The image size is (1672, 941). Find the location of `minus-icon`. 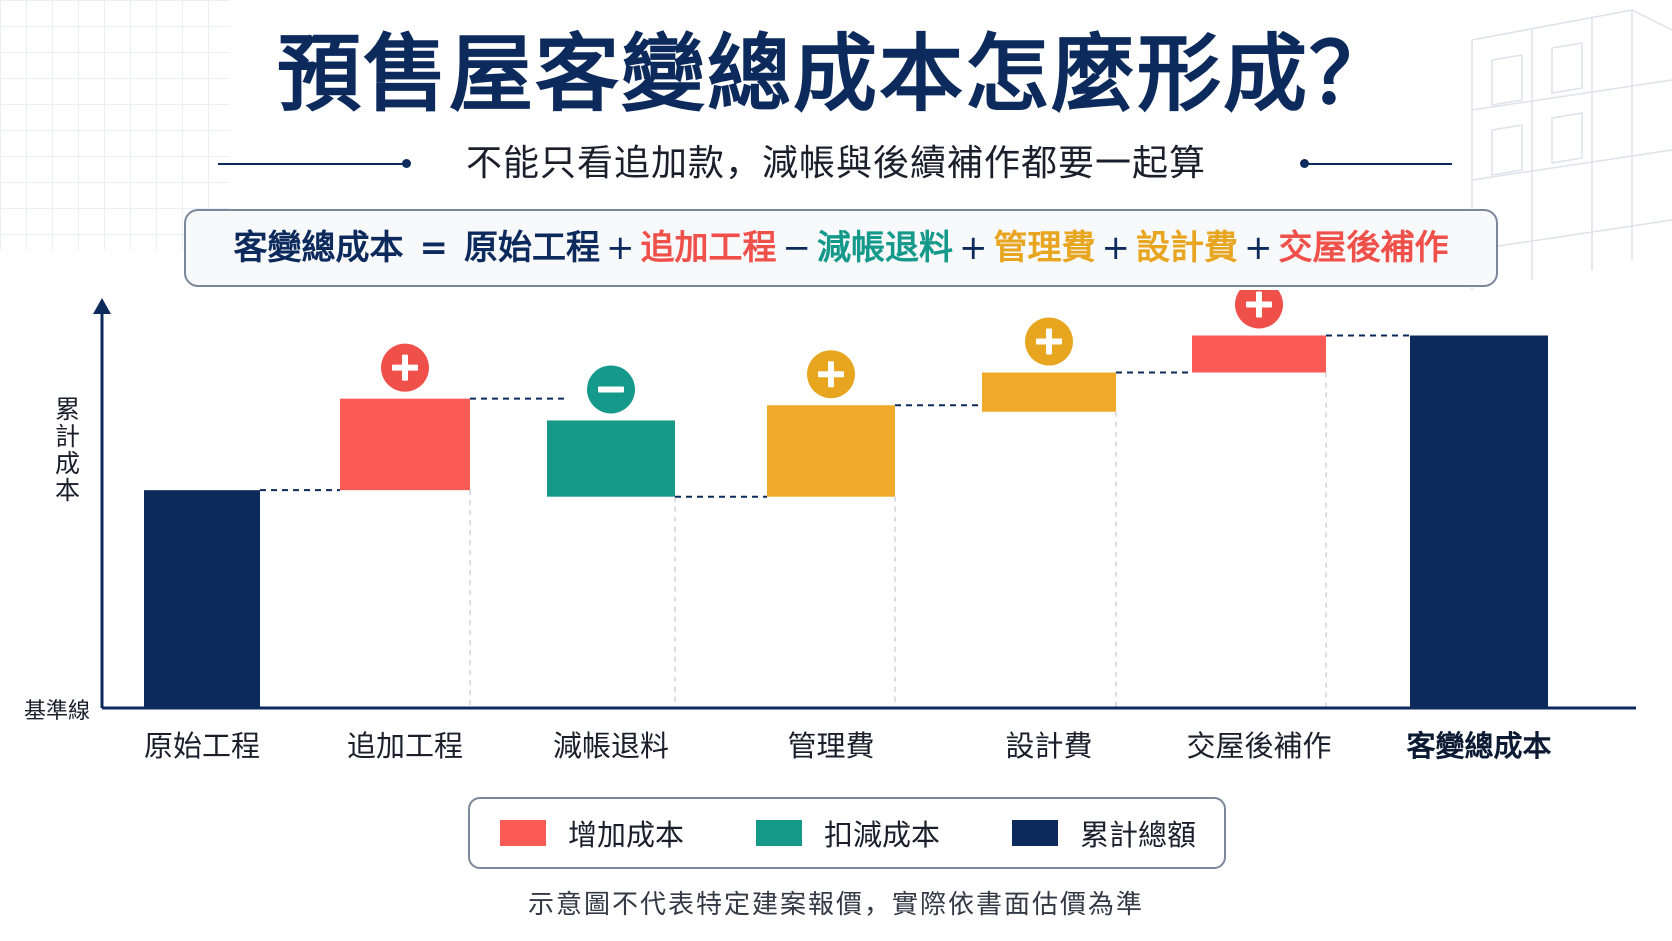

minus-icon is located at coordinates (611, 389).